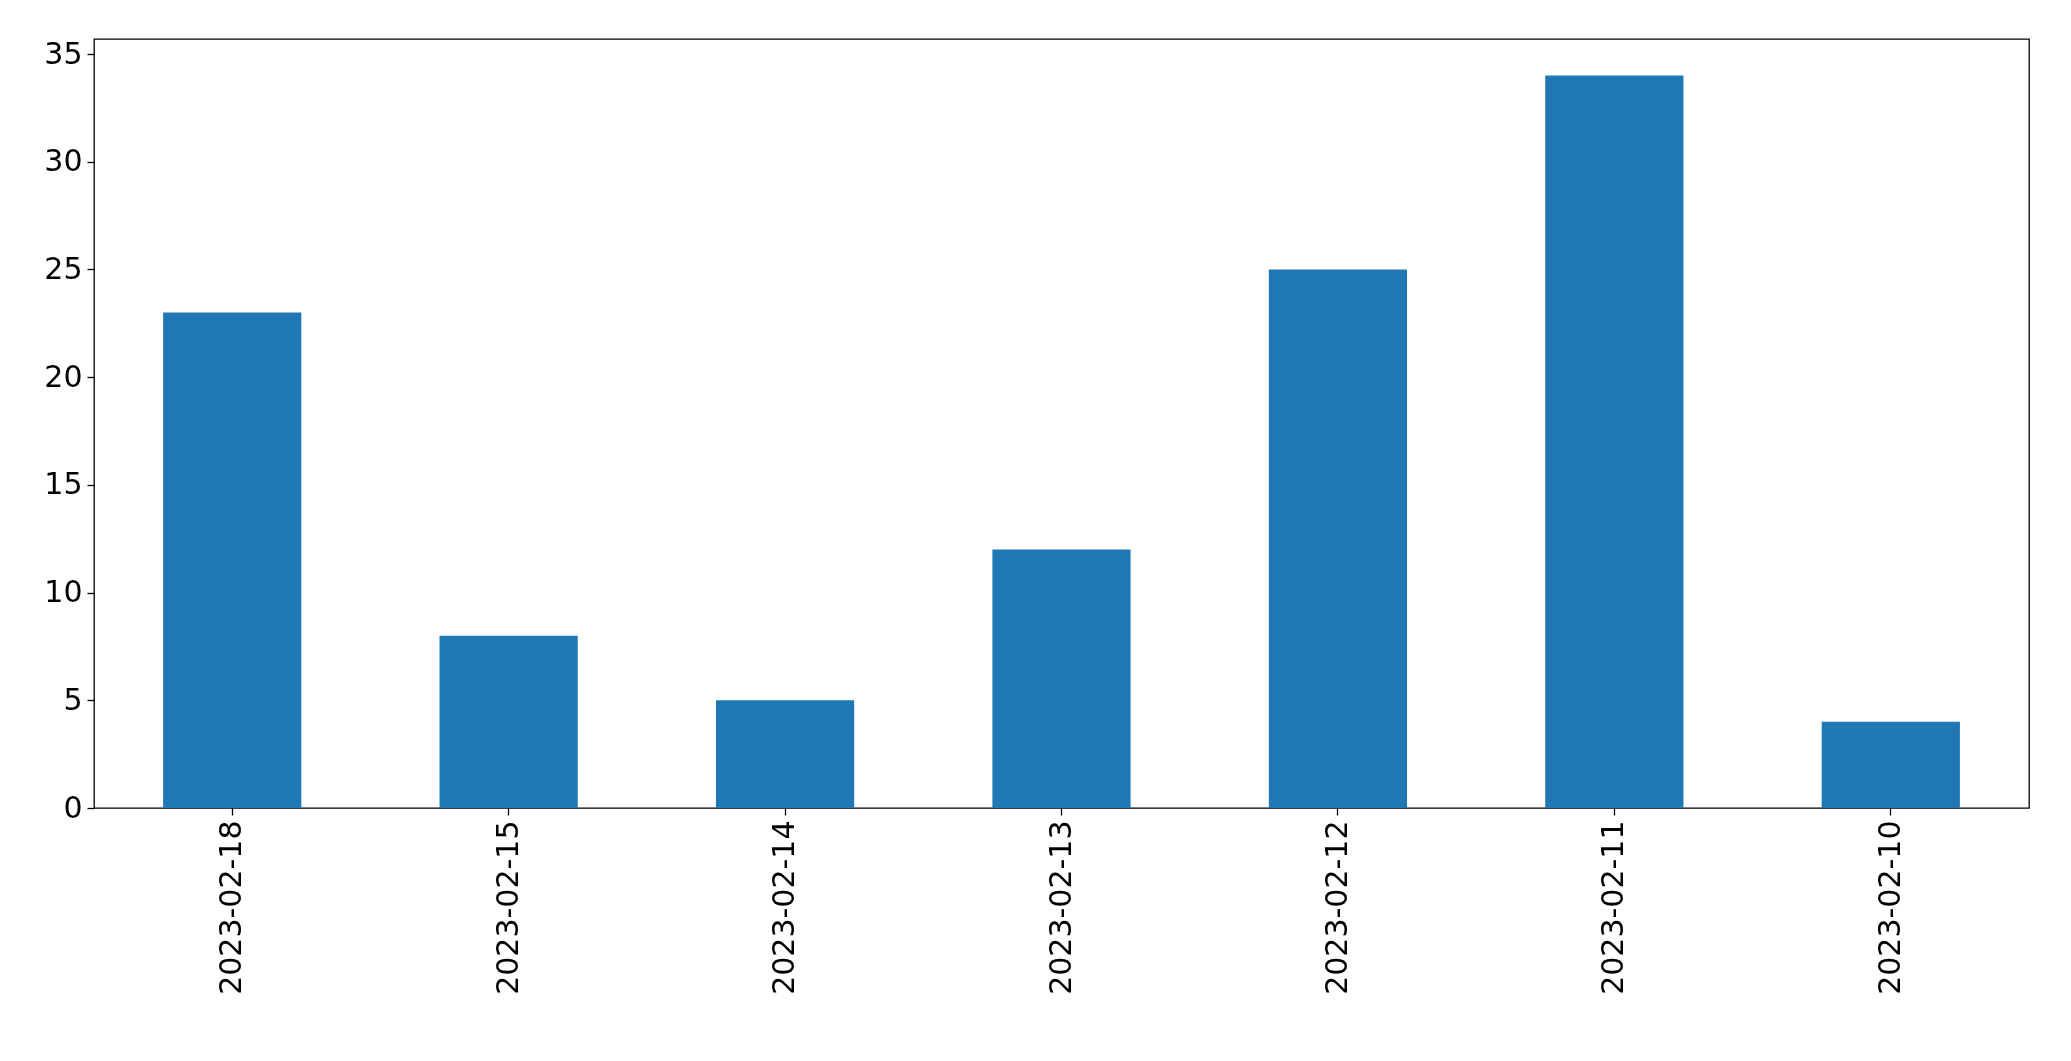  Describe the element at coordinates (1889, 907) in the screenshot. I see `x-tick-label: 2023-02-10` at that location.